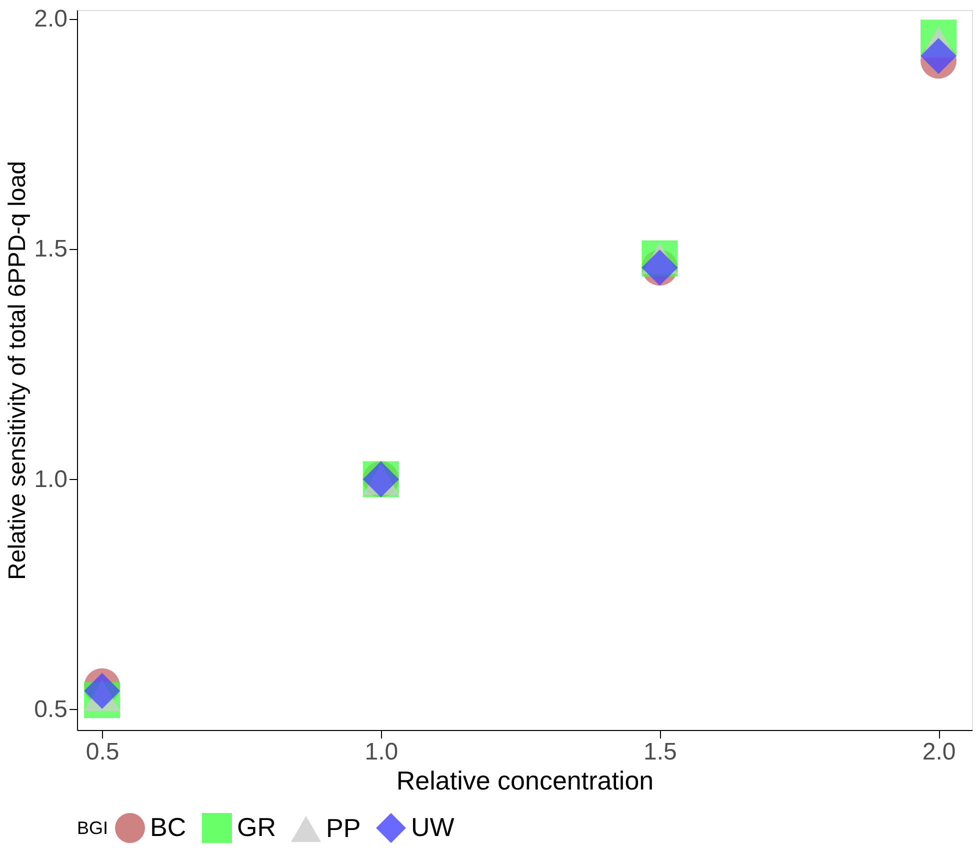 The width and height of the screenshot is (977, 854). I want to click on x-tick-label: 2.0, so click(939, 752).